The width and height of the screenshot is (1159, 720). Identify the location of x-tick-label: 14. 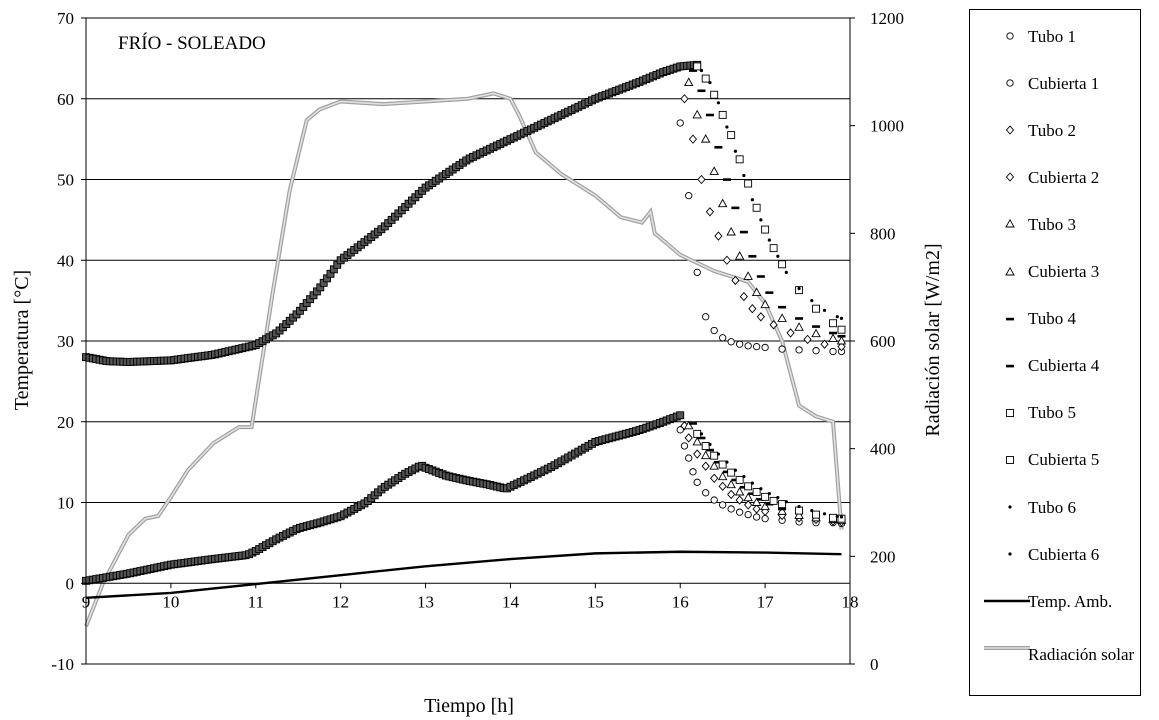
(511, 601).